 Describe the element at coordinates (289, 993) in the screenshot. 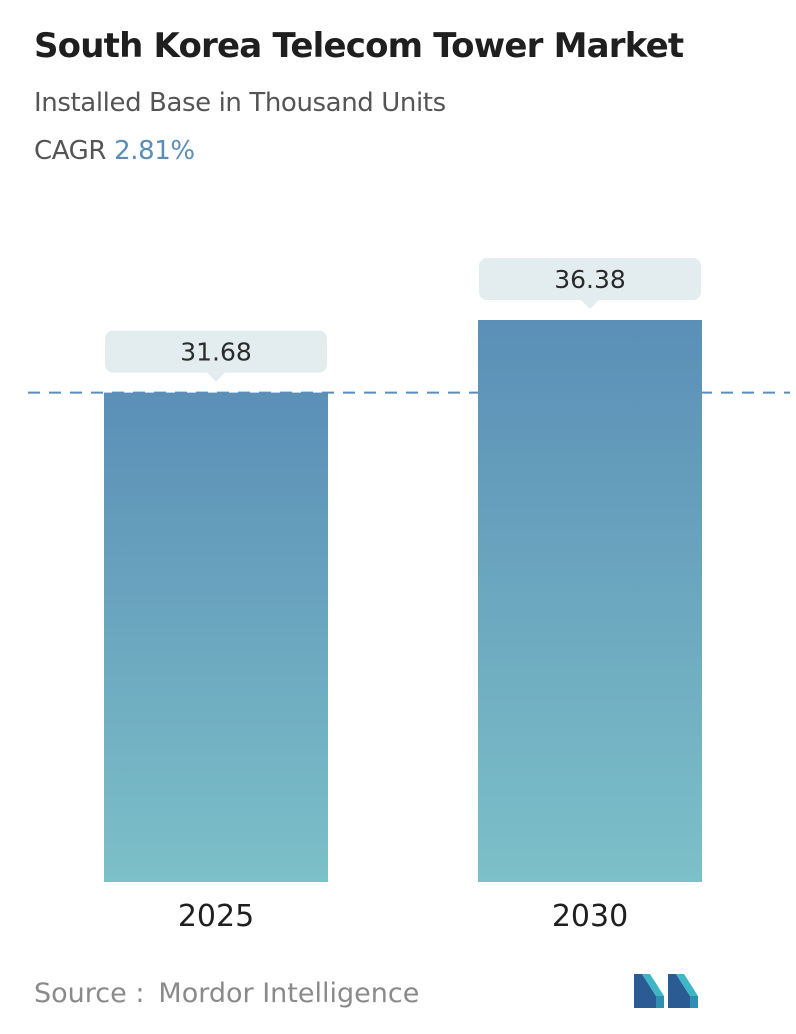

I see `source-name: Mordor Intelligence` at that location.